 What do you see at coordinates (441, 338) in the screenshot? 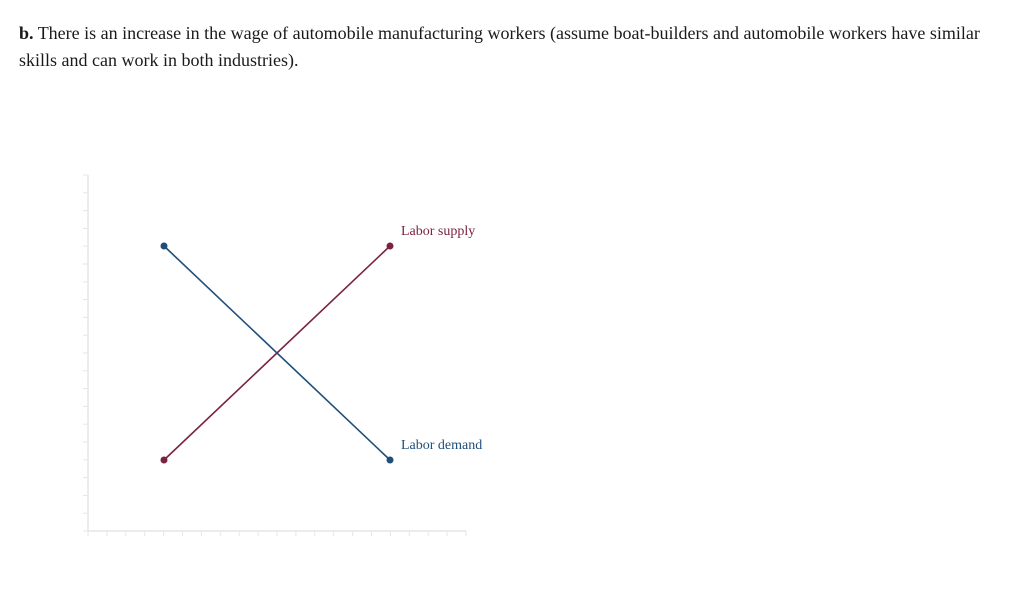
I see `series-labels: Labor supply Labor demand` at bounding box center [441, 338].